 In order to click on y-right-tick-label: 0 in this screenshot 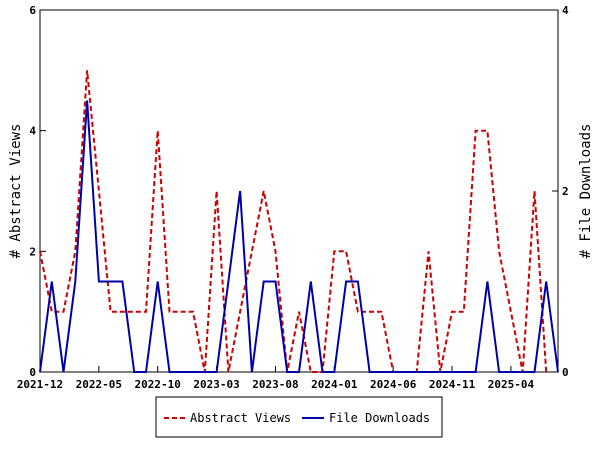, I will do `click(565, 372)`.